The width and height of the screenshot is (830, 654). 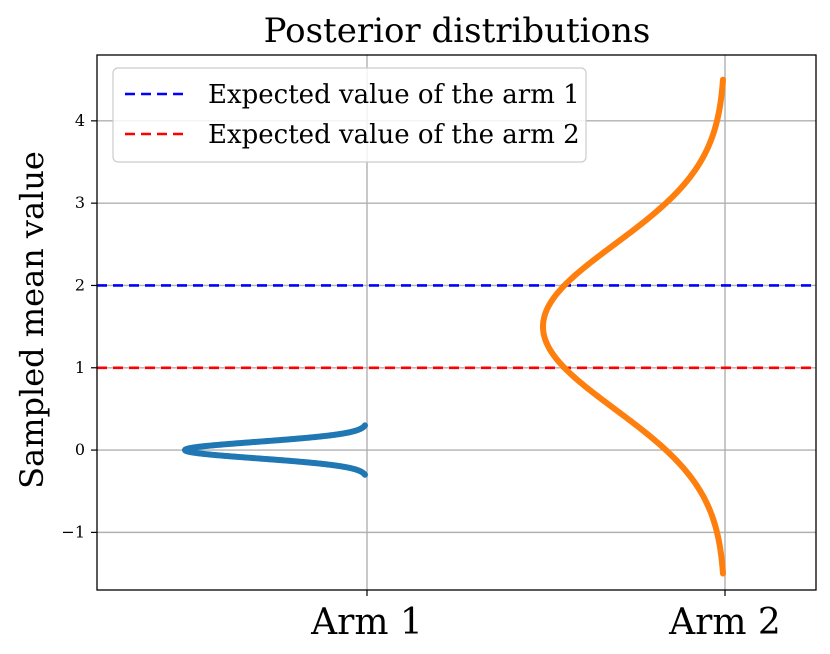 I want to click on y-tick-label: 4, so click(x=80, y=120).